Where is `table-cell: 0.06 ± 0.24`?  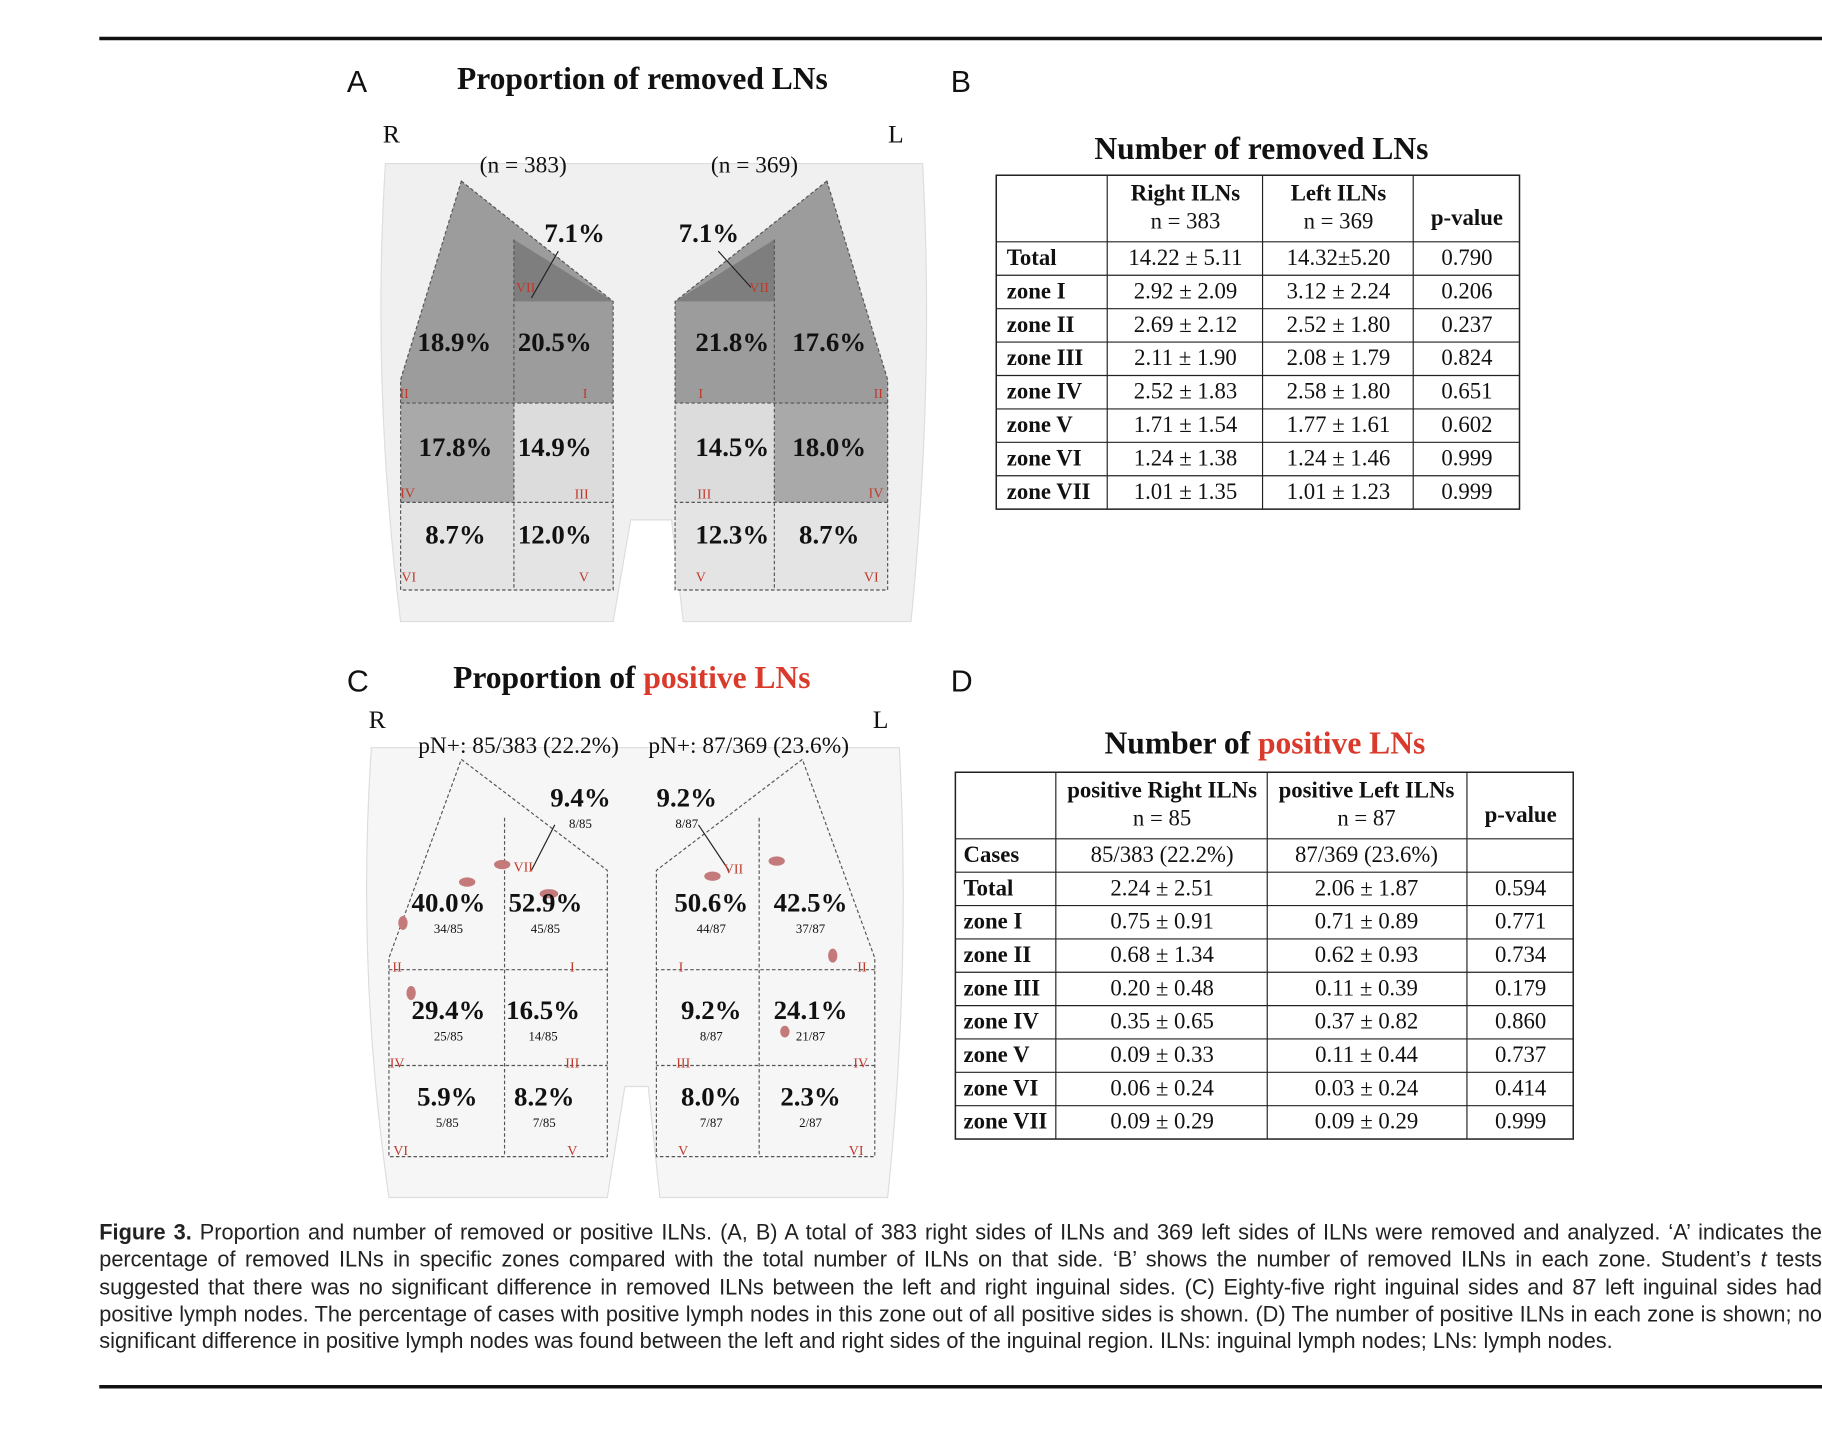 table-cell: 0.06 ± 0.24 is located at coordinates (1162, 1087).